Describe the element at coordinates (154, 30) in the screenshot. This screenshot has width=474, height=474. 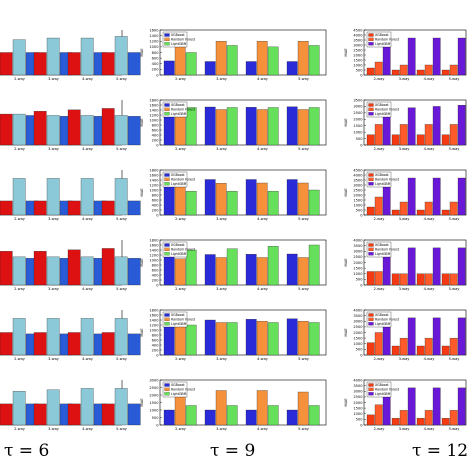
I see `y-tick-label: 1600` at that location.